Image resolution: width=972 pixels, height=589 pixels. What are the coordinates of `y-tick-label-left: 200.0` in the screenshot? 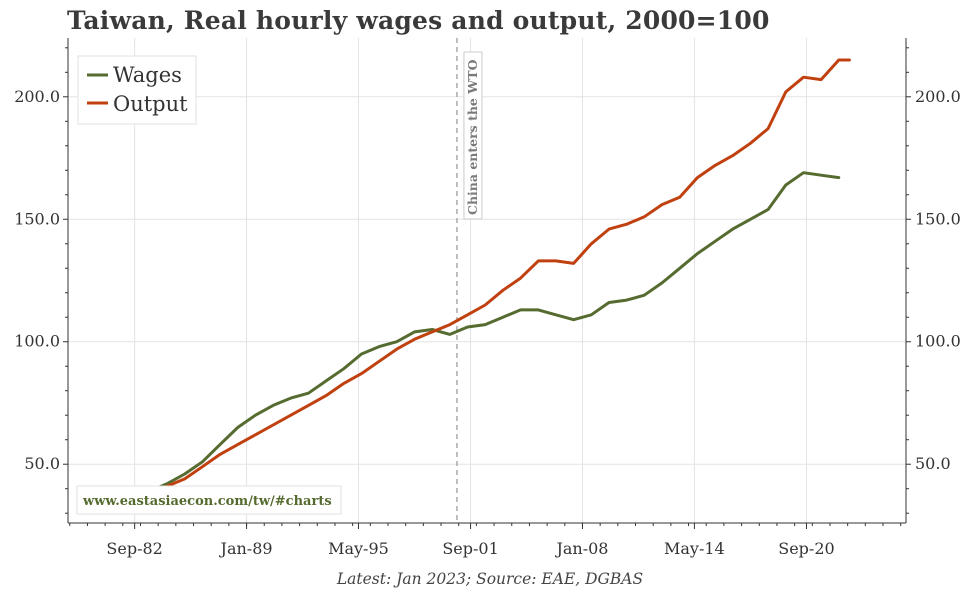 It's located at (37, 96).